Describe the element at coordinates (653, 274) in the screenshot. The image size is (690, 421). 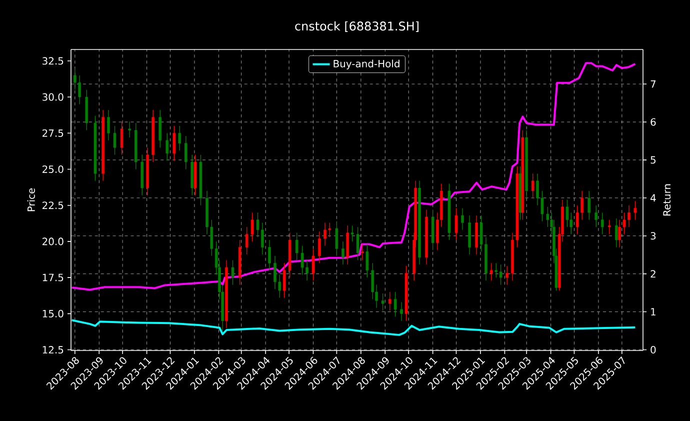
I see `y2-tick-label: 2` at that location.